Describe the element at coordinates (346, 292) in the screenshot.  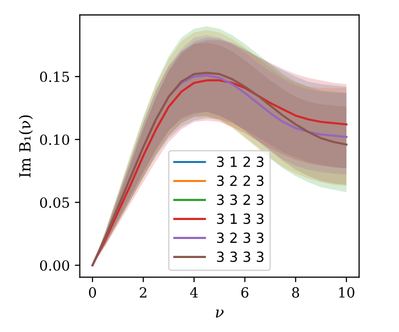
I see `x-tick-label: 10` at that location.